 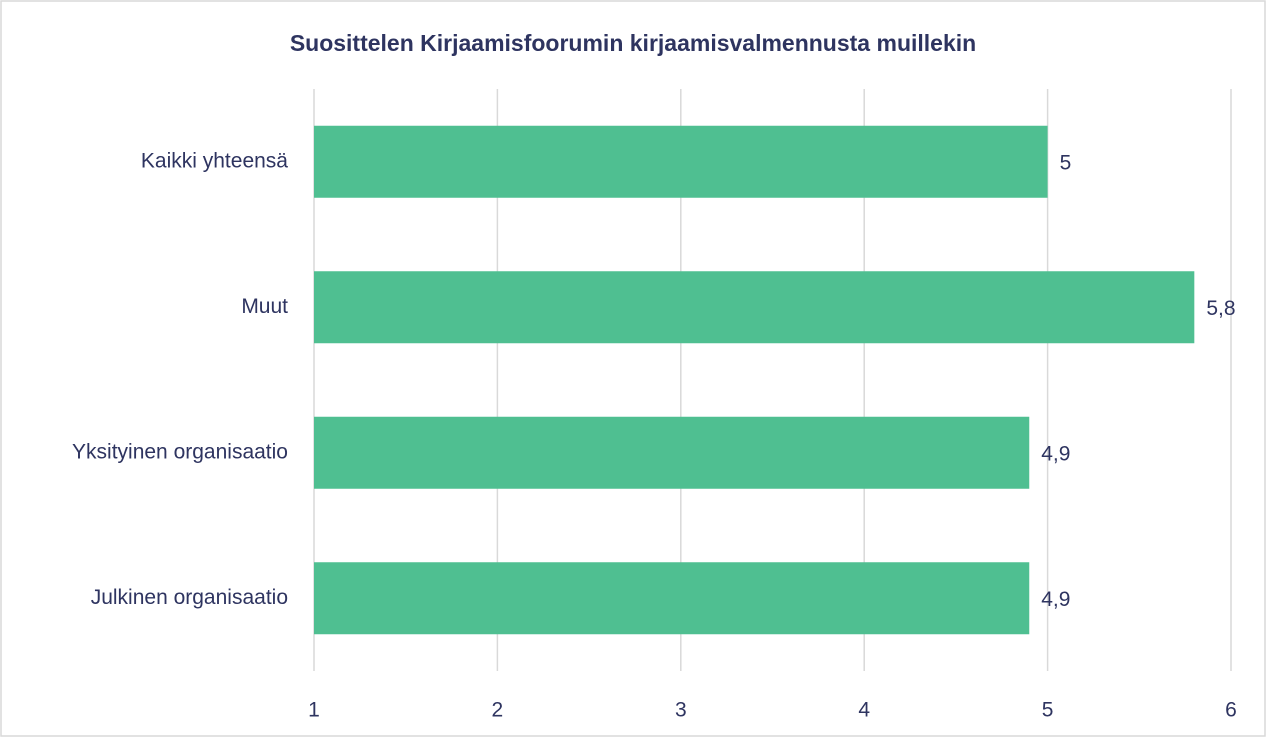 What do you see at coordinates (681, 710) in the screenshot?
I see `x-tick-label: 3` at bounding box center [681, 710].